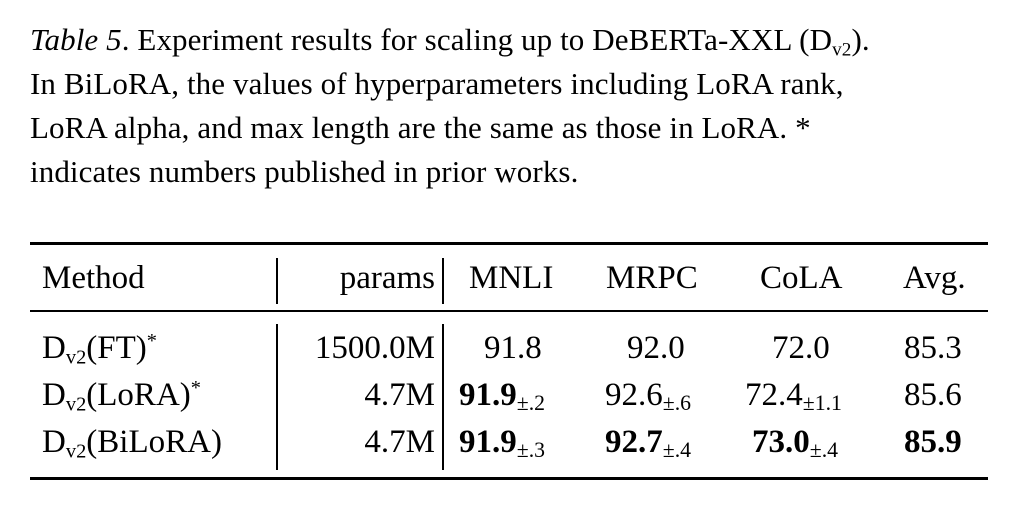 The width and height of the screenshot is (1013, 505). I want to click on caption-label: Table 5, so click(76, 39).